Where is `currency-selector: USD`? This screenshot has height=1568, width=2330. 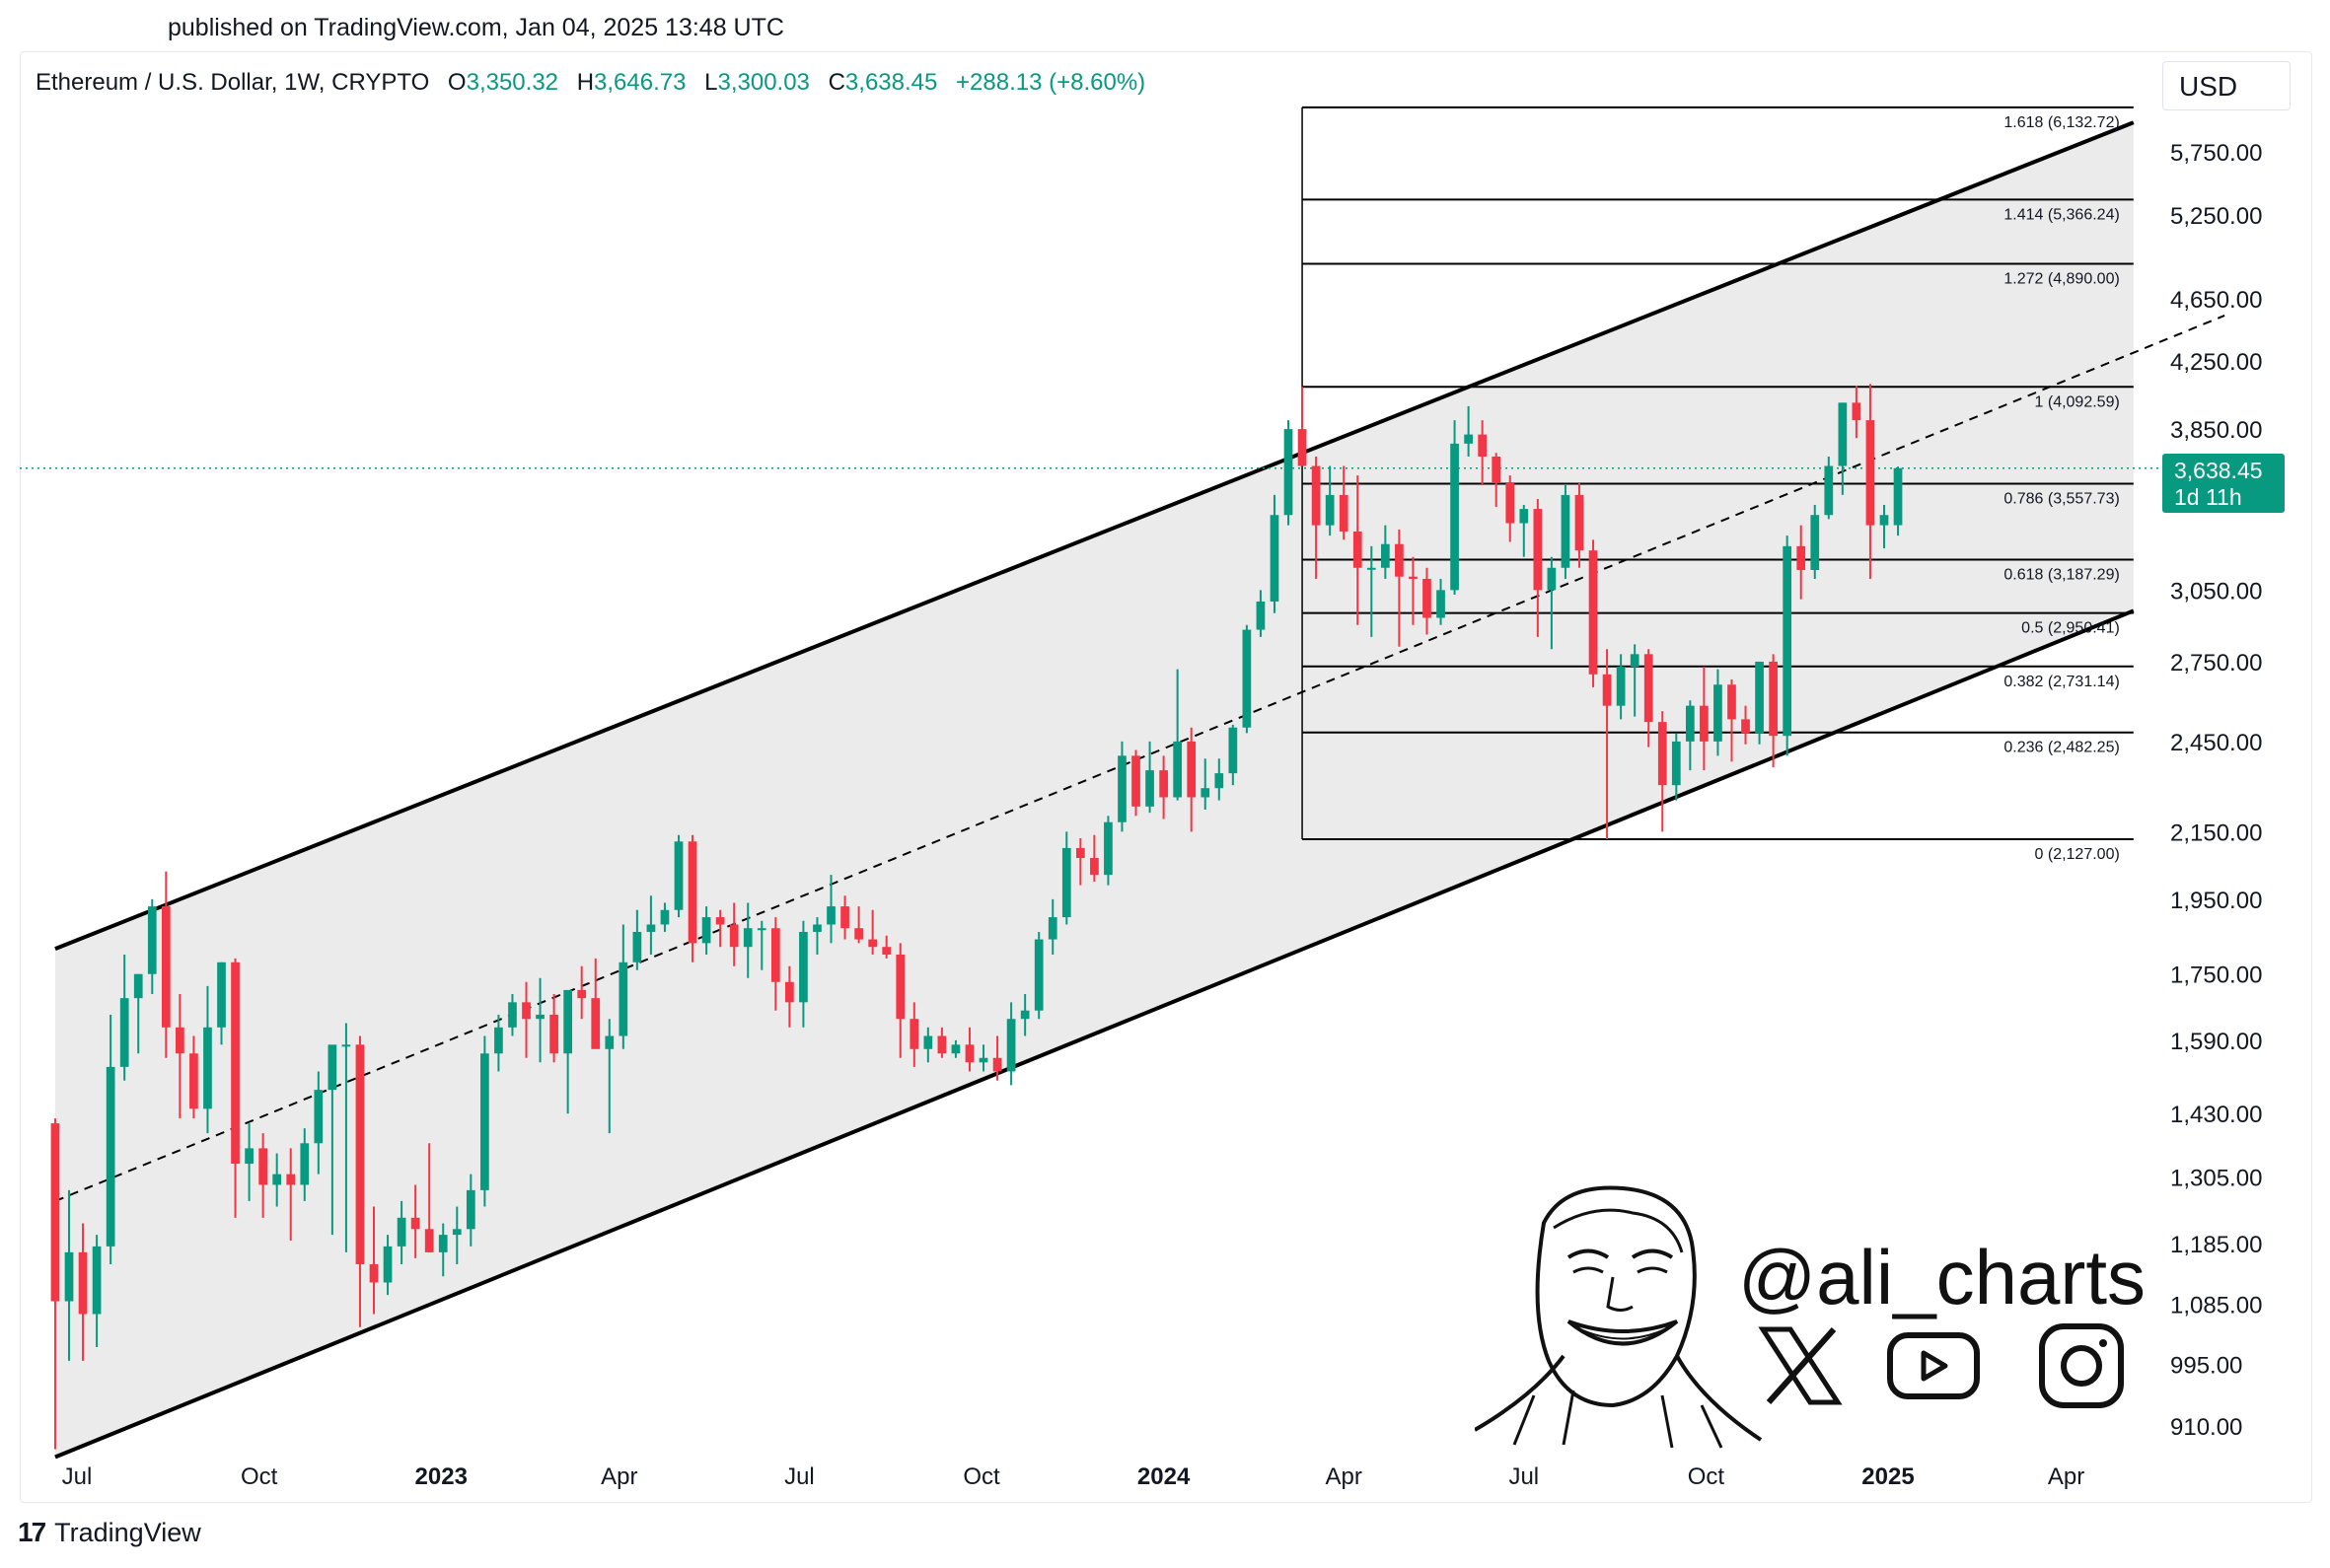
currency-selector: USD is located at coordinates (2227, 85).